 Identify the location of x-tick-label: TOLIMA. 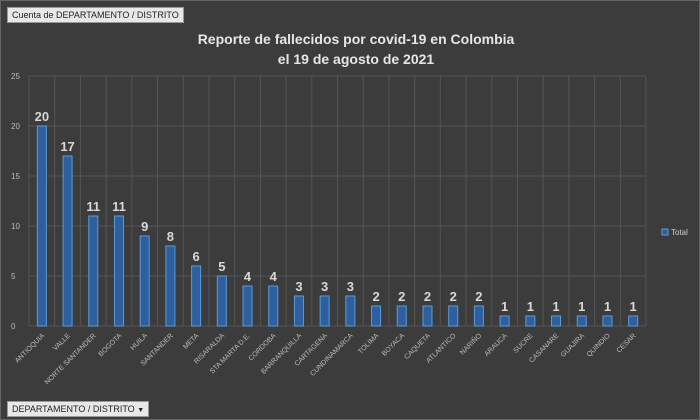
(369, 344).